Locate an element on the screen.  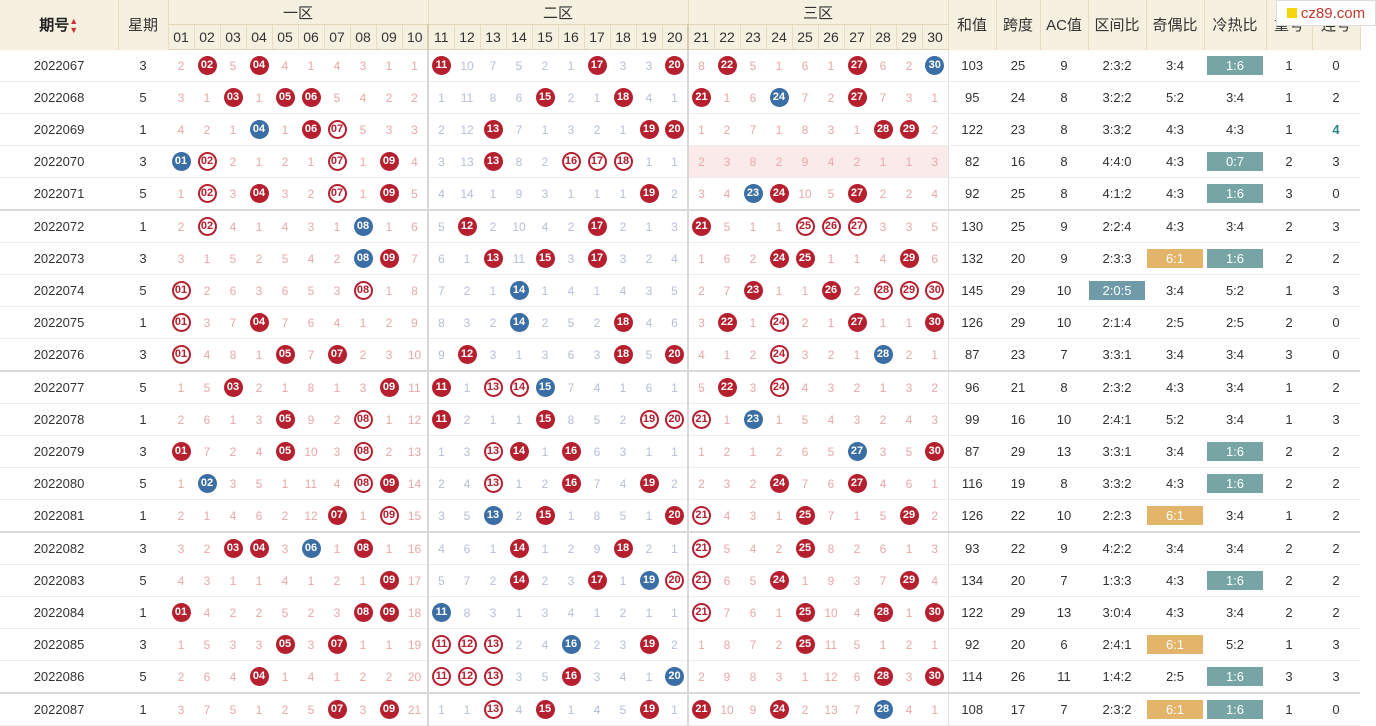
issue-number: 2022082 is located at coordinates (59, 548).